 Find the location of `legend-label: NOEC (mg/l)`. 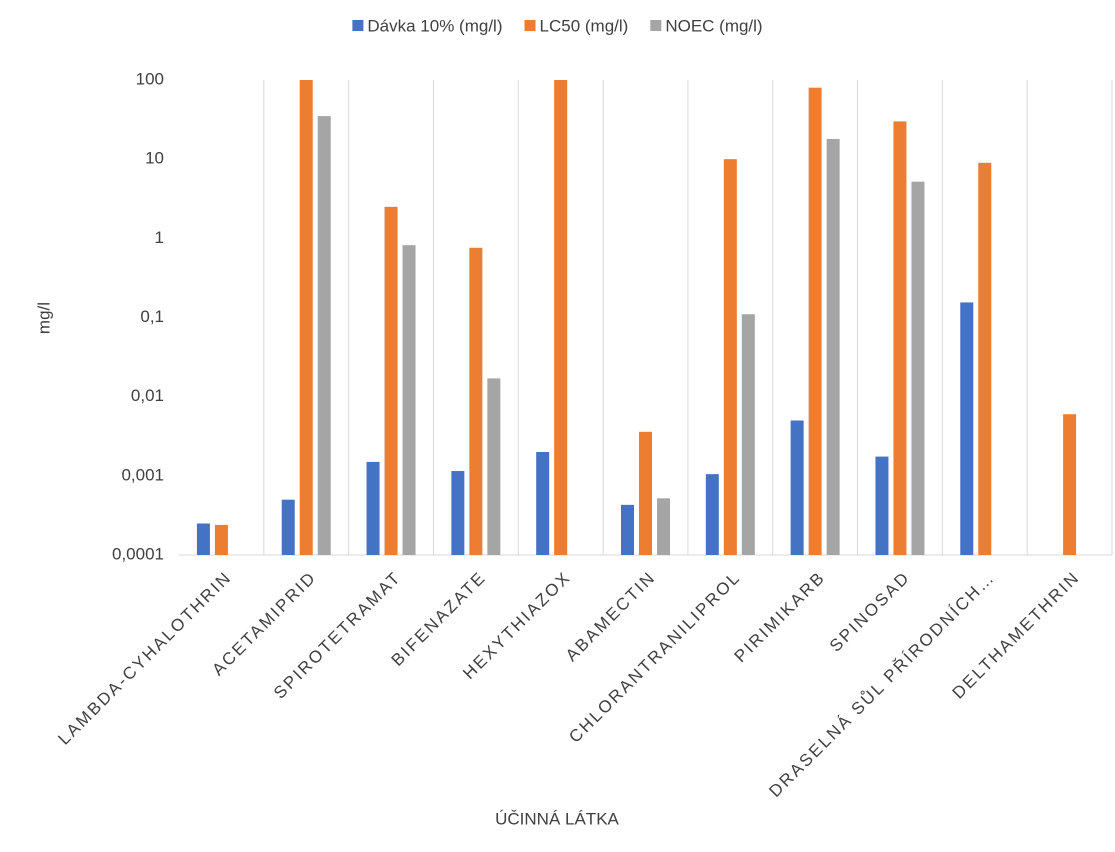

legend-label: NOEC (mg/l) is located at coordinates (713, 25).